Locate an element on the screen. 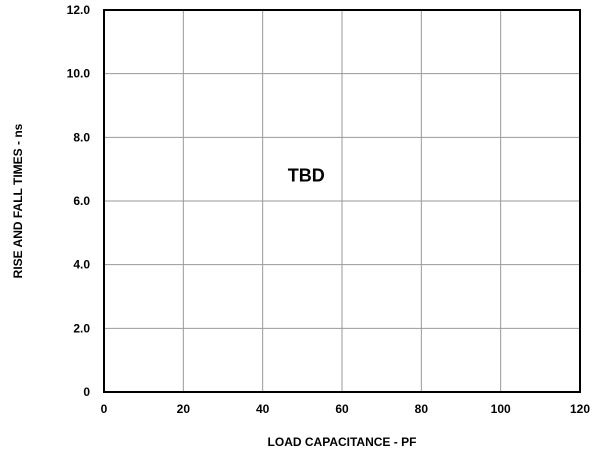 The height and width of the screenshot is (458, 608). x-tick-labels: 0 20 40 60 80 100 120 is located at coordinates (346, 409).